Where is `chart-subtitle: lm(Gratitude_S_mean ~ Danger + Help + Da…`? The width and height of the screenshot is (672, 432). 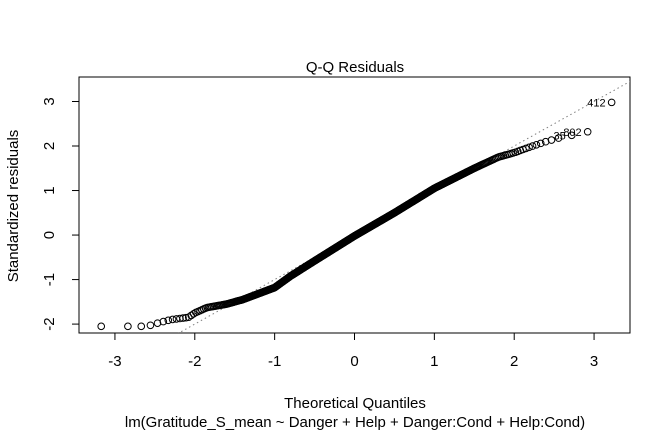
chart-subtitle: lm(Gratitude_S_mean ~ Danger + Help + Da… is located at coordinates (355, 422).